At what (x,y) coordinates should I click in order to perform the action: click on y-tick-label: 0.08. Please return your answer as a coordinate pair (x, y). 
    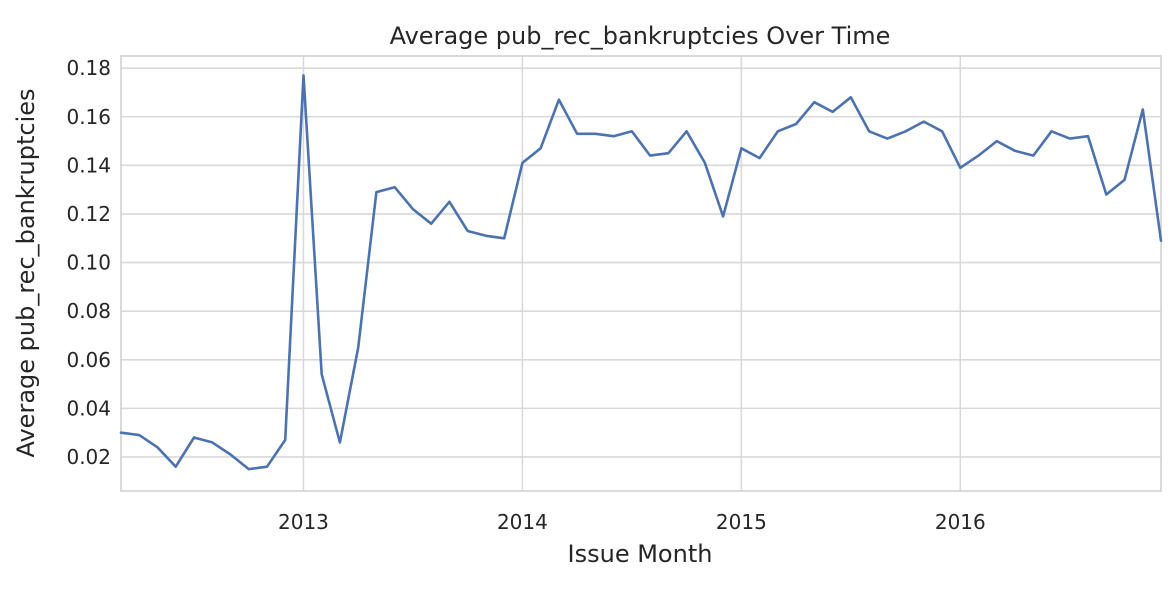
    Looking at the image, I should click on (88, 311).